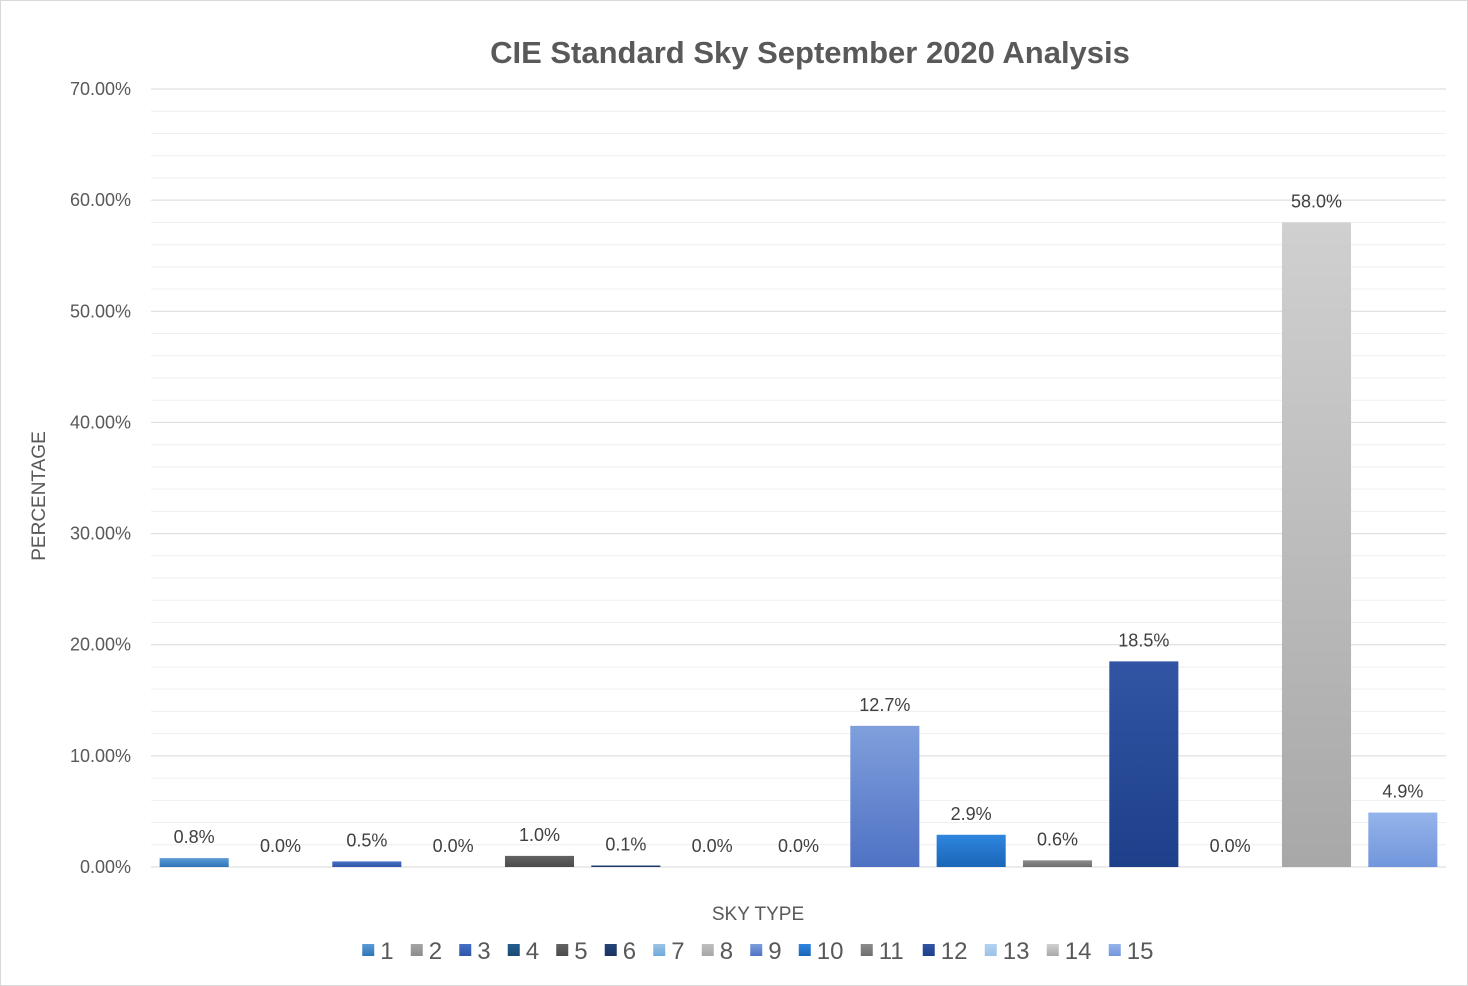 The width and height of the screenshot is (1468, 986). I want to click on legend: 1 2 3 4 5 6 7 8 9 10 11 12 13 14 15, so click(757, 951).